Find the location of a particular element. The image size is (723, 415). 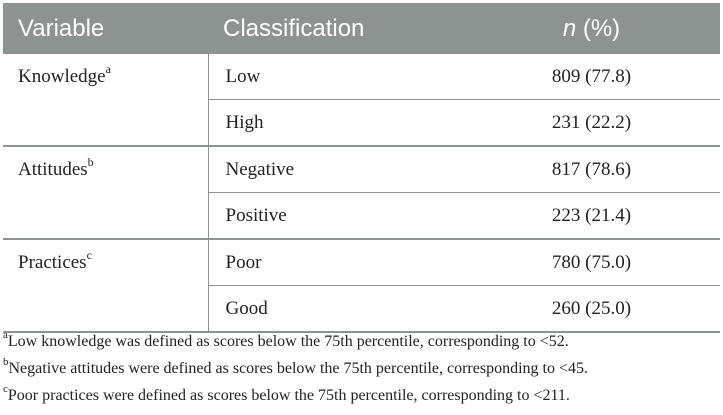

footnote-marker: a is located at coordinates (108, 68).